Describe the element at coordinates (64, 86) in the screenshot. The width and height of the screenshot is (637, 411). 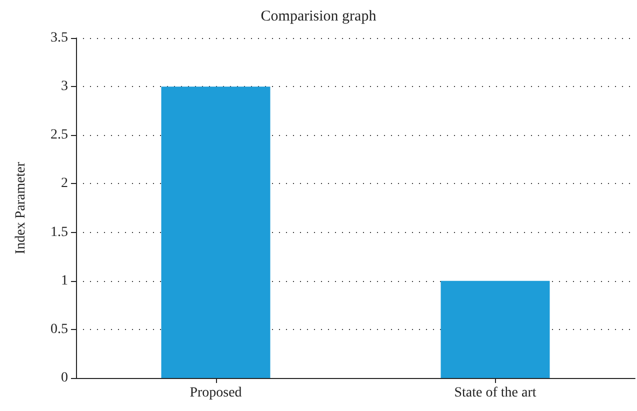
I see `y-tick-label: 3` at that location.